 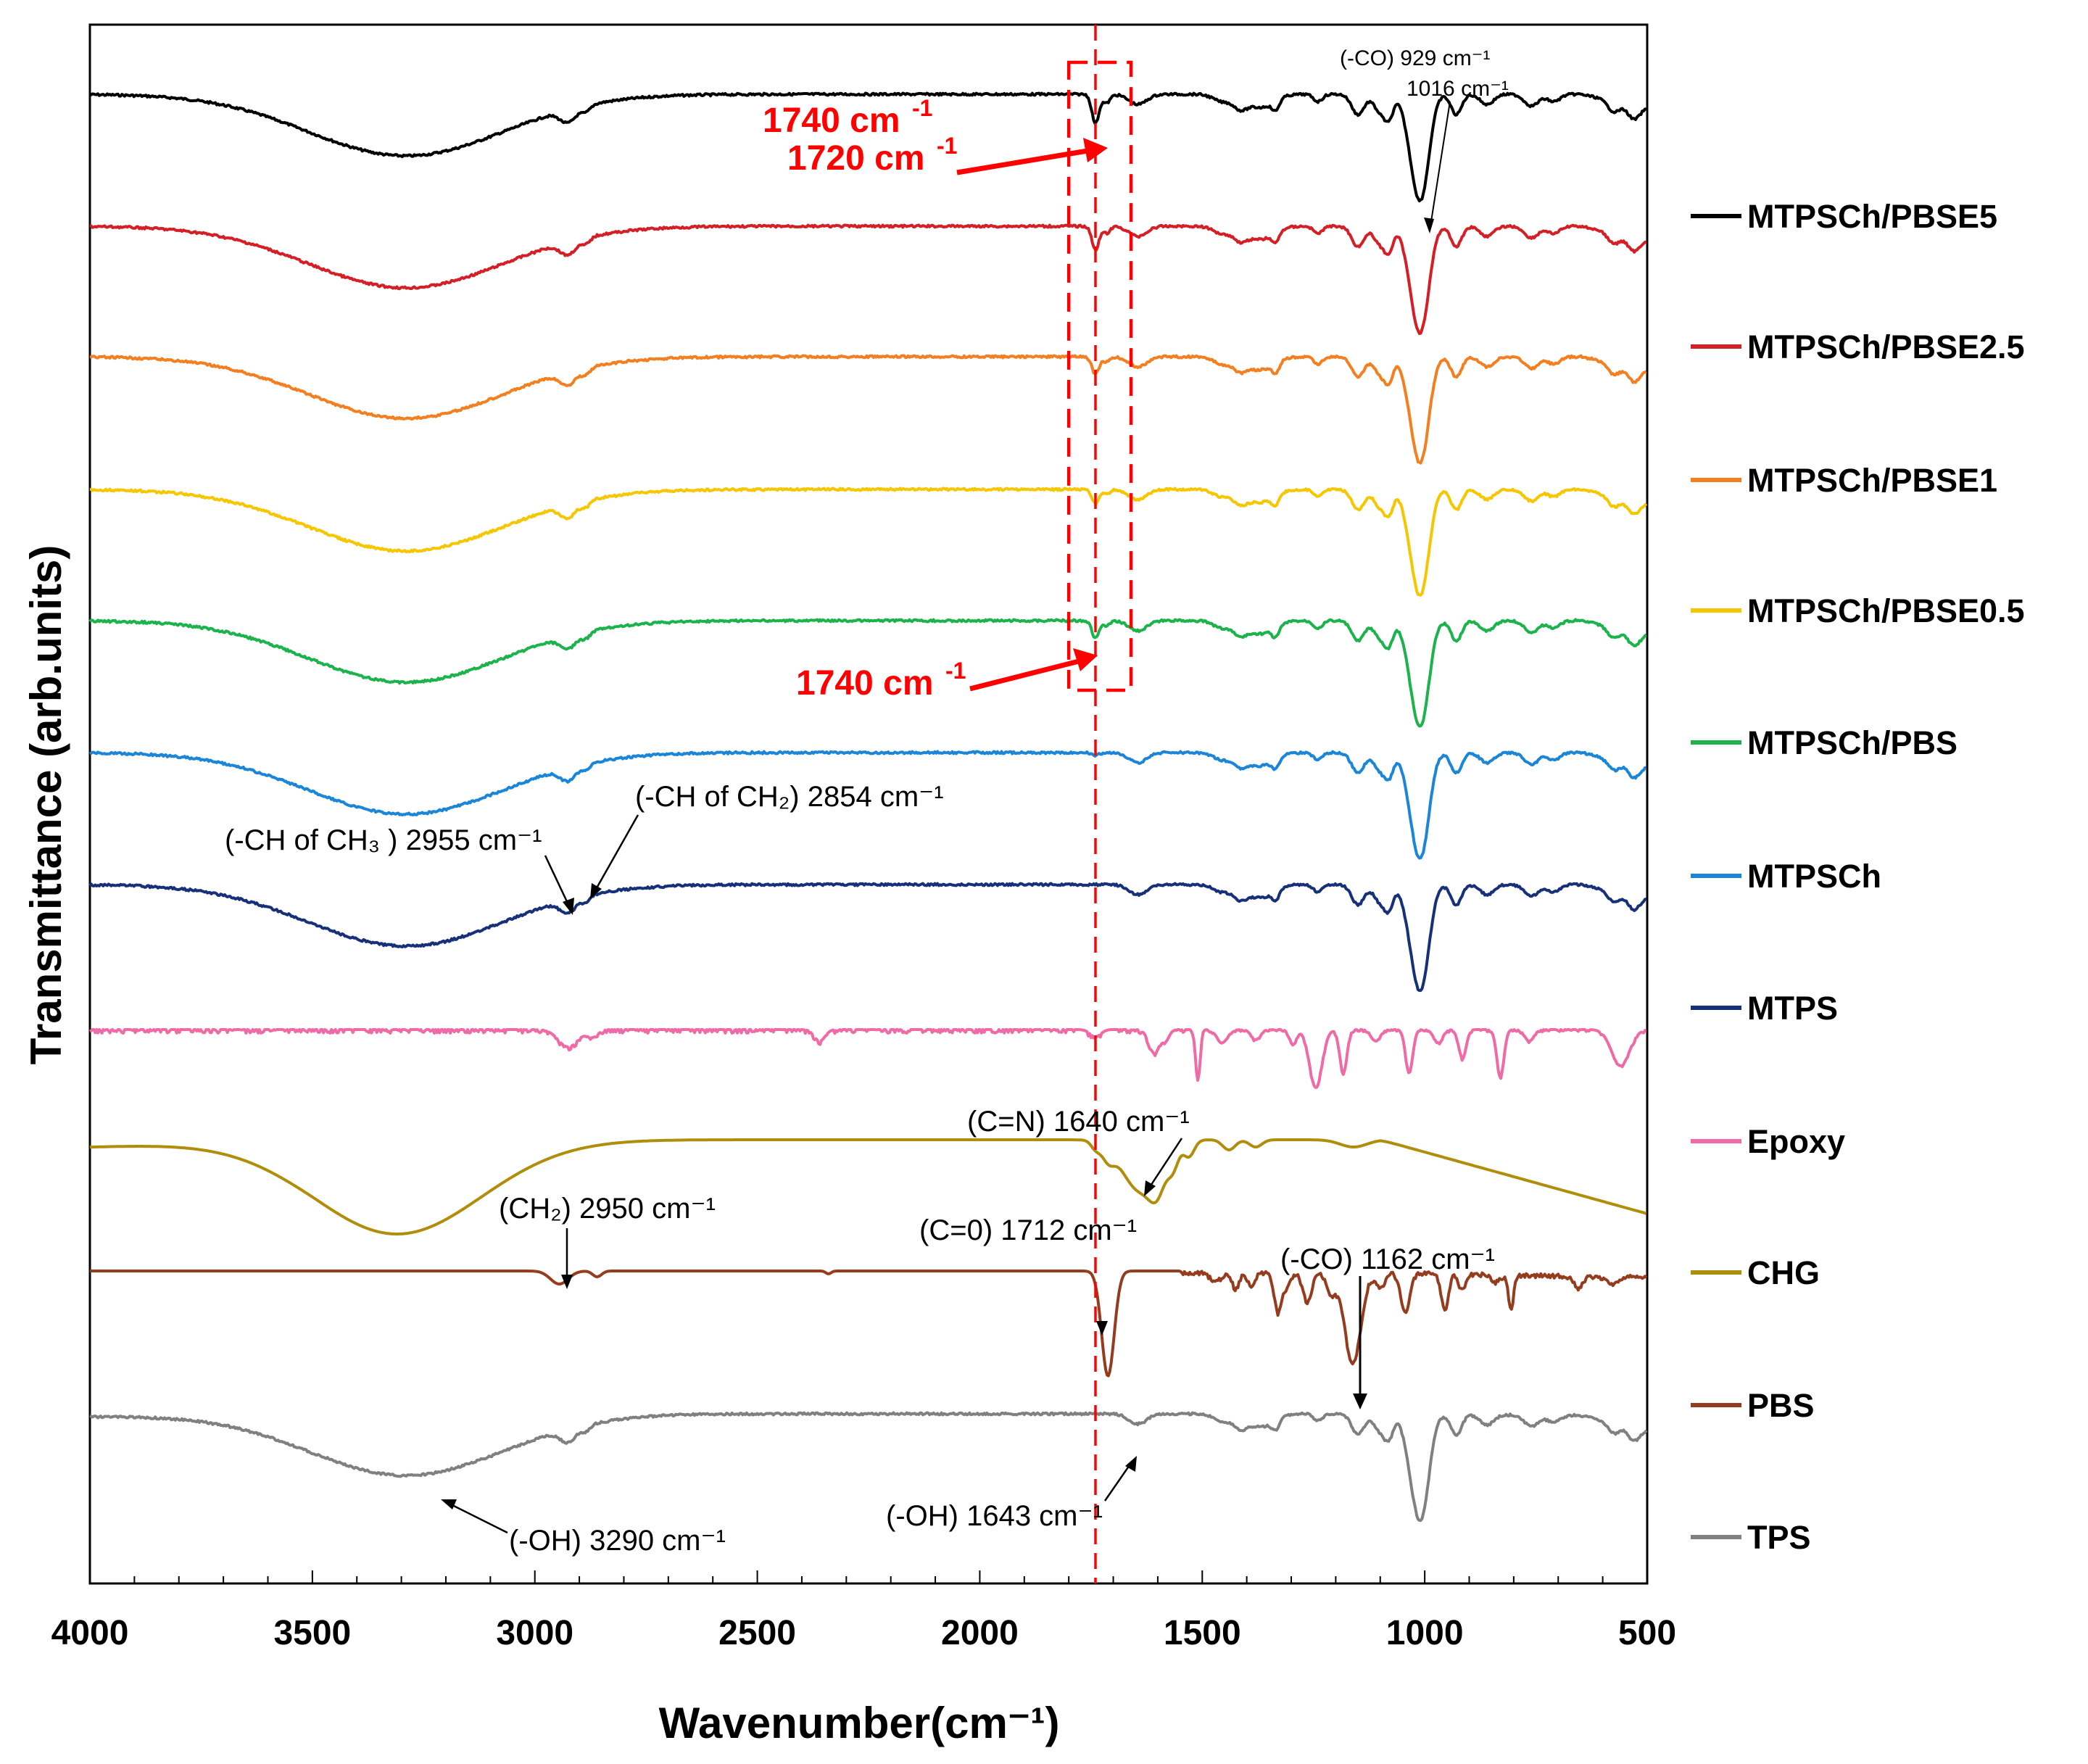 I want to click on annotation-arrowhead-cn, so click(x=1150, y=1188).